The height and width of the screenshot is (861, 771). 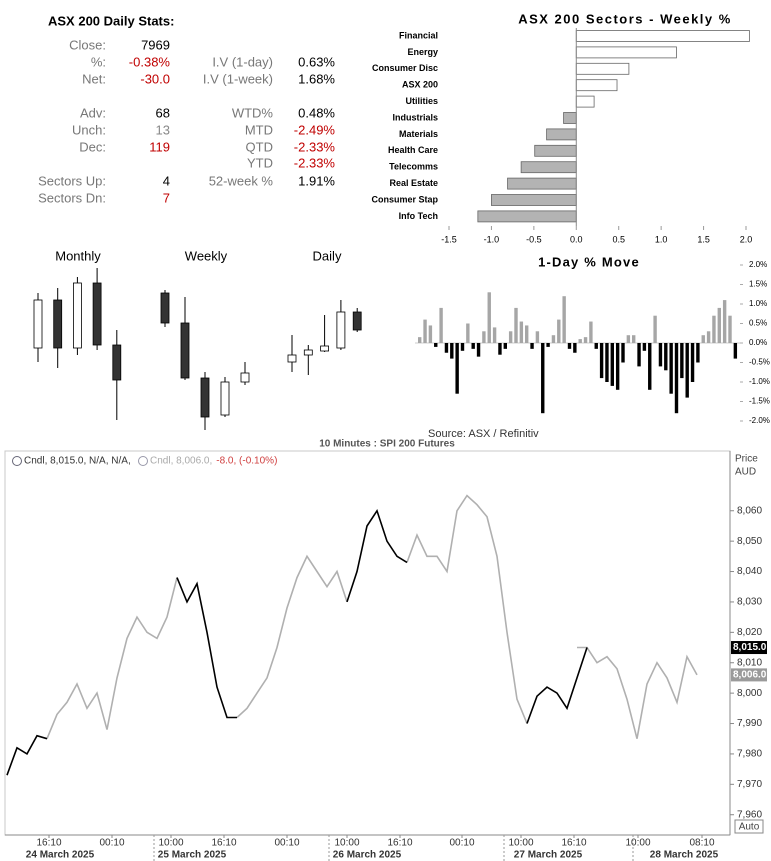 What do you see at coordinates (48, 843) in the screenshot?
I see `x-tick-label: 16:10` at bounding box center [48, 843].